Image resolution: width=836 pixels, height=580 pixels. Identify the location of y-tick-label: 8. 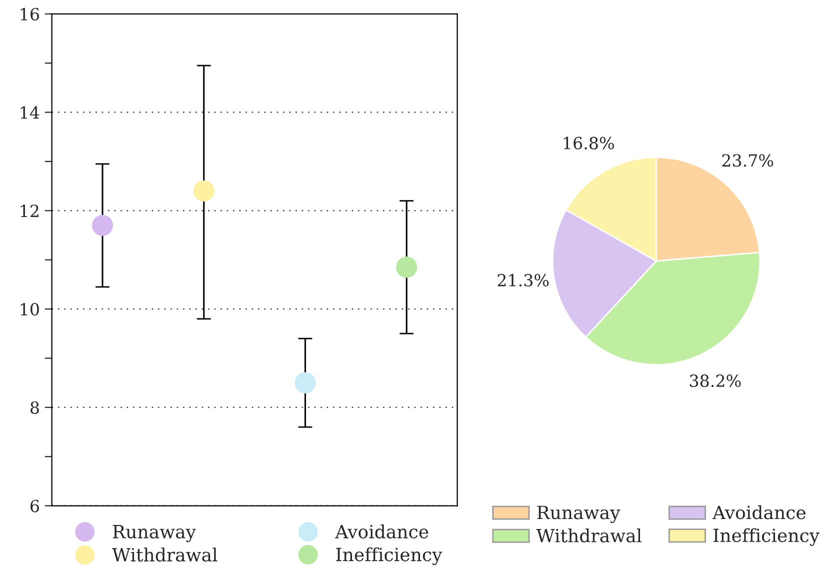
(34, 407).